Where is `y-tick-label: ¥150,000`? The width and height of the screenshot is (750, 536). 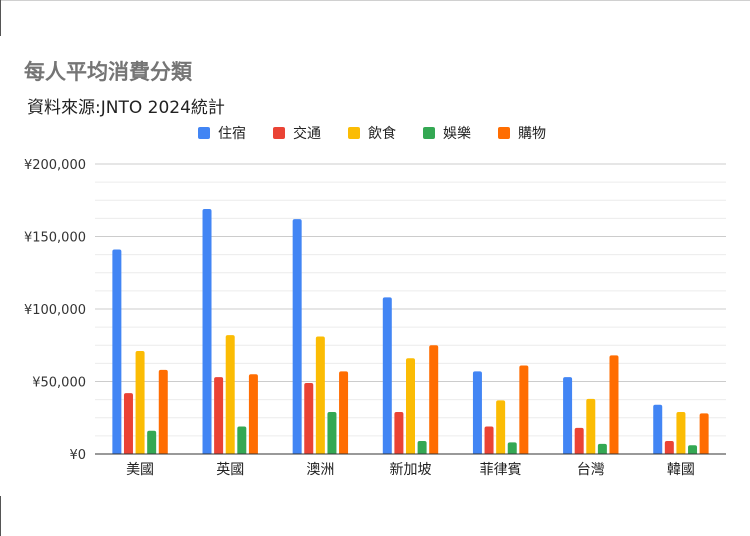
y-tick-label: ¥150,000 is located at coordinates (55, 238).